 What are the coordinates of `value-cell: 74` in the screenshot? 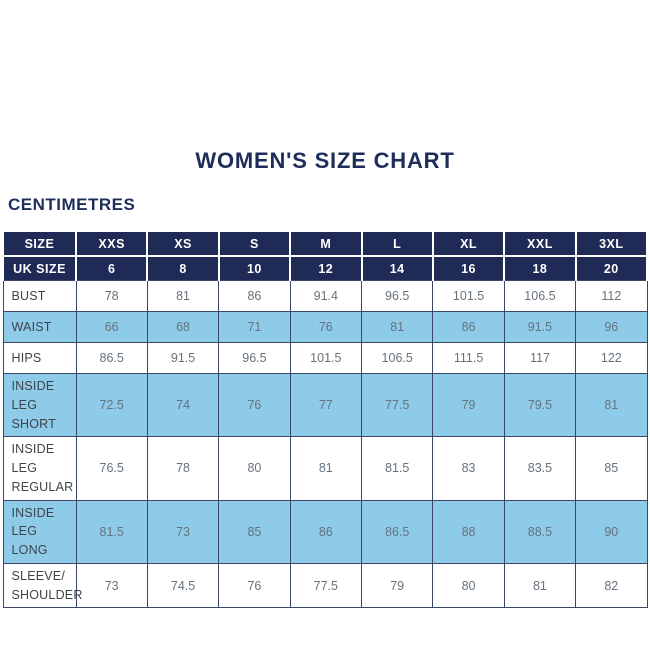 It's located at (183, 405).